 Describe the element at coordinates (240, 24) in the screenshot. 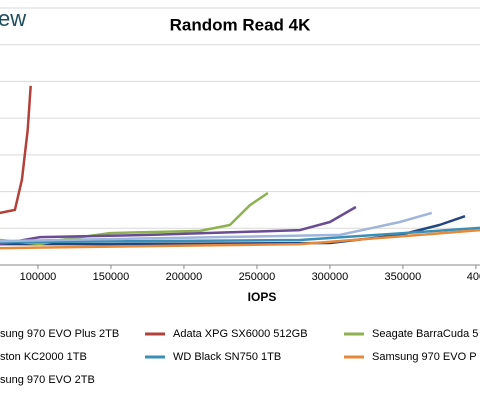

I see `chart-title: Random Read 4K` at that location.